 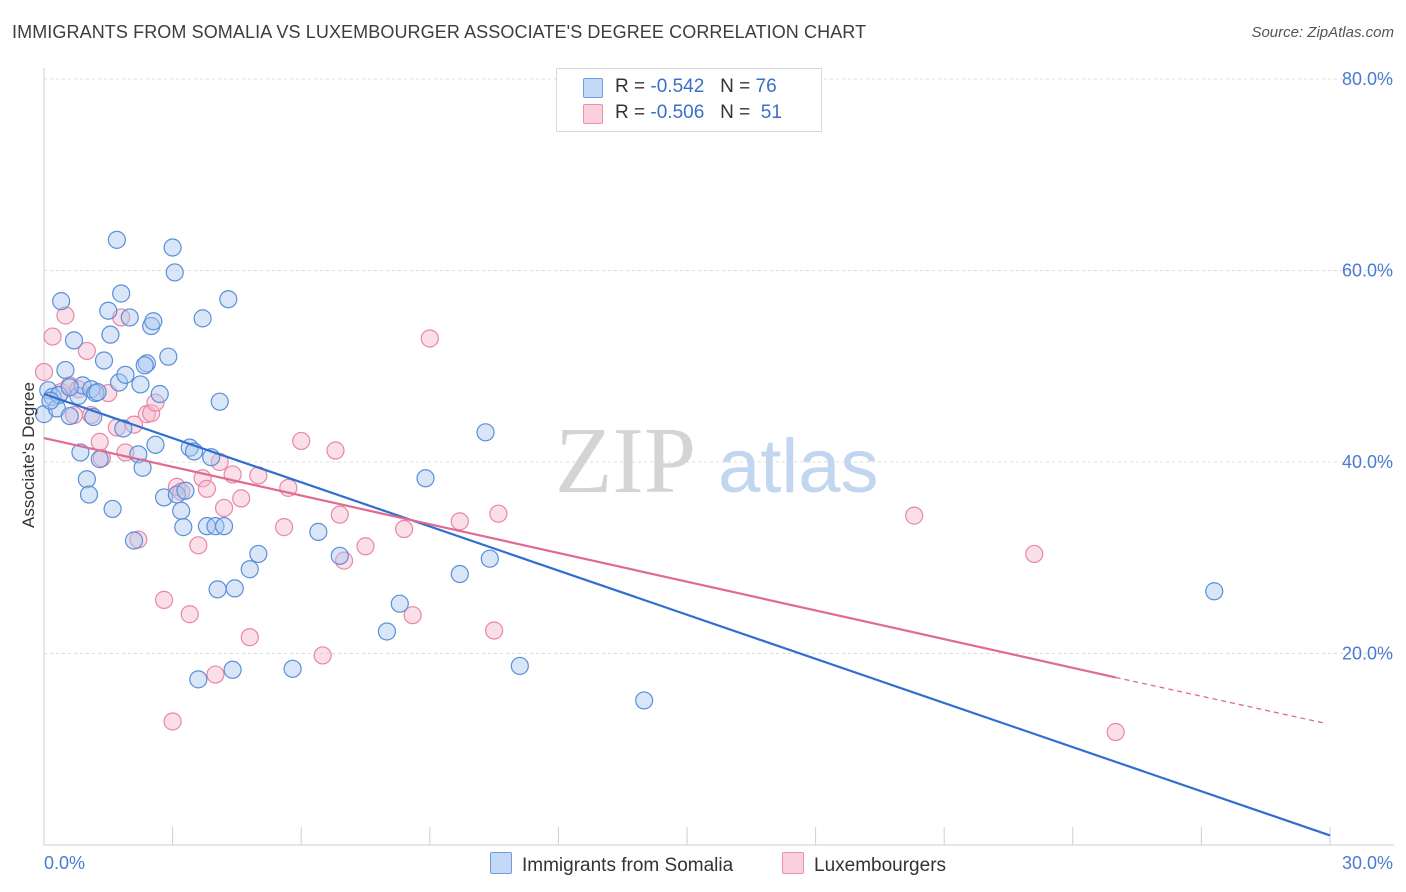 I want to click on x-tick-label-max: 30.0%, so click(x=1367, y=863).